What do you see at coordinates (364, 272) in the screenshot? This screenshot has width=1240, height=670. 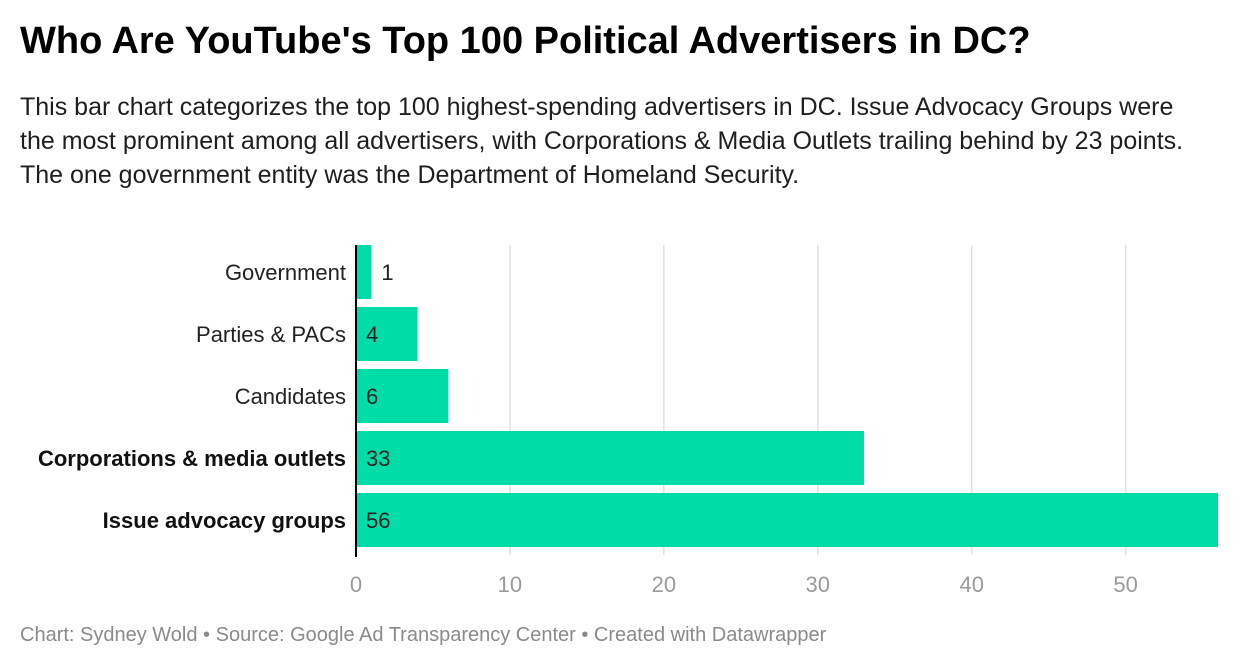 I see `bar-government` at bounding box center [364, 272].